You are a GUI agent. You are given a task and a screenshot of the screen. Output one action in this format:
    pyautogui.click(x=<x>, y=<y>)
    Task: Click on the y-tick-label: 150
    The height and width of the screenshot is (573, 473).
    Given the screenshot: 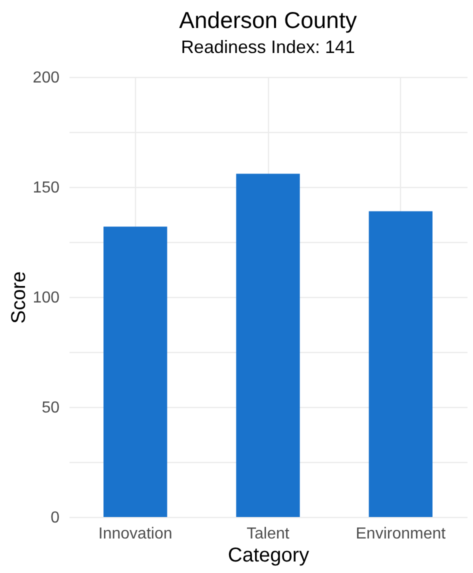 What is the action you would take?
    pyautogui.click(x=46, y=188)
    